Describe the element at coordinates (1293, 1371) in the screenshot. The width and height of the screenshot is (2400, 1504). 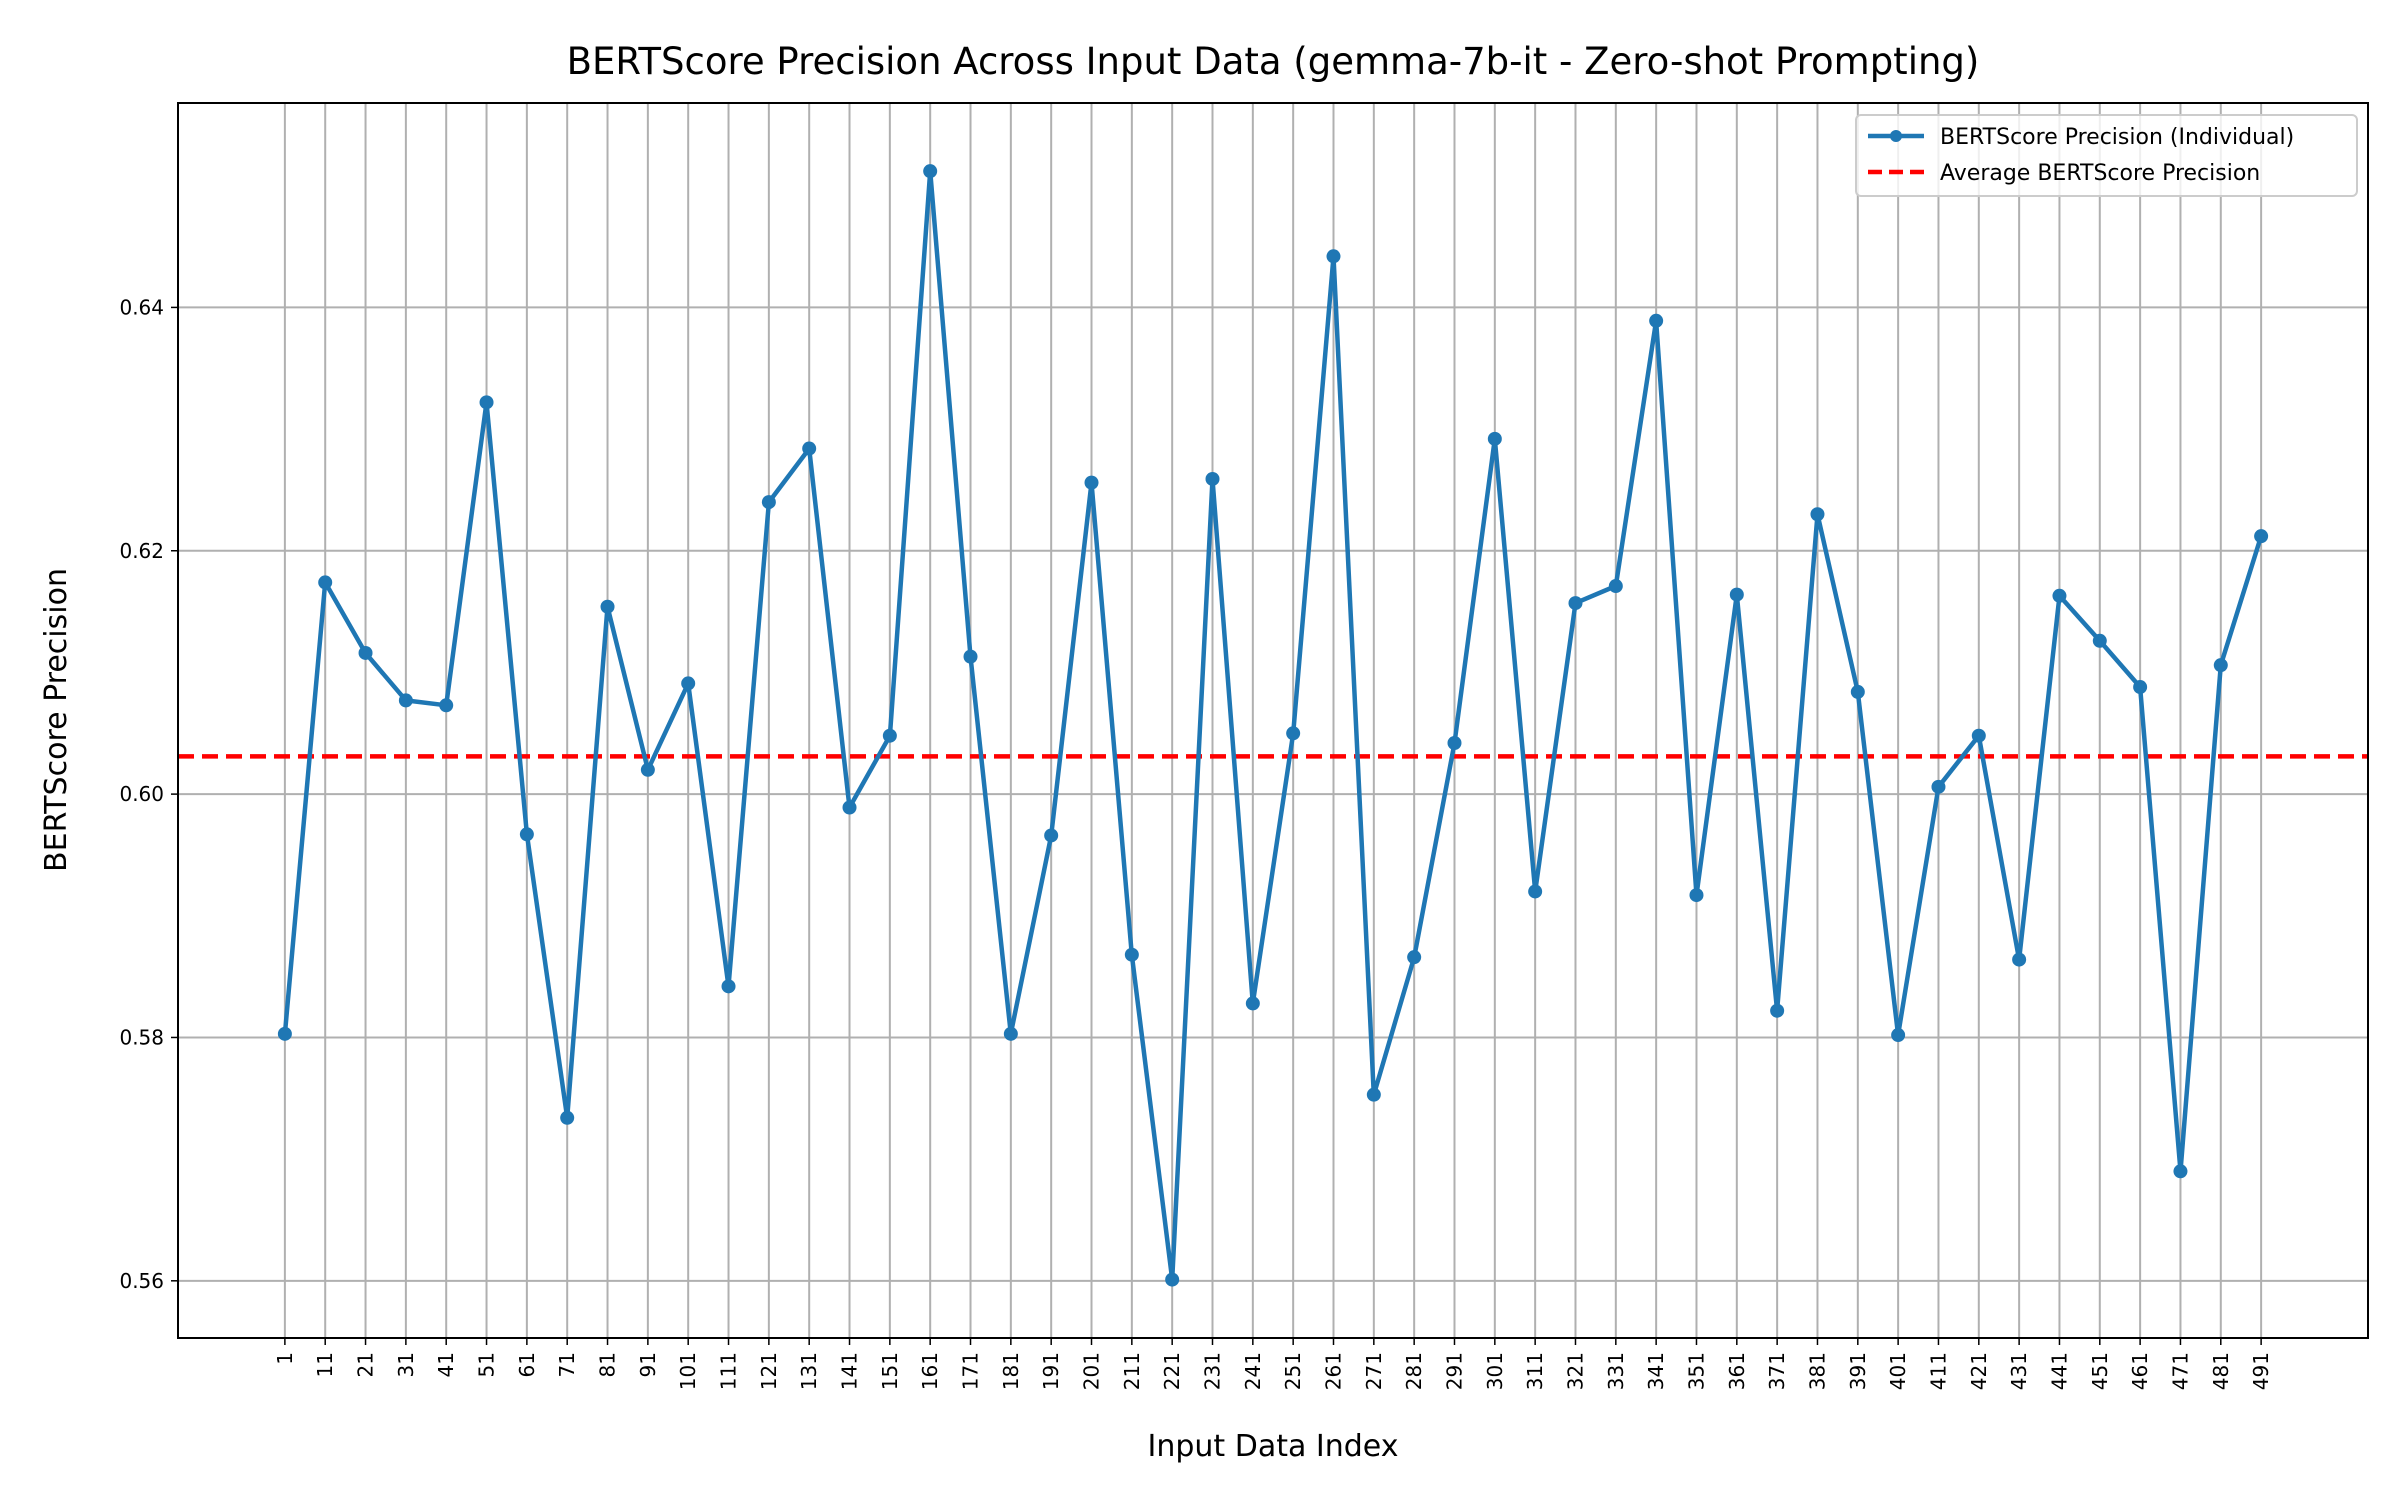
I see `x-tick-label: 251` at that location.